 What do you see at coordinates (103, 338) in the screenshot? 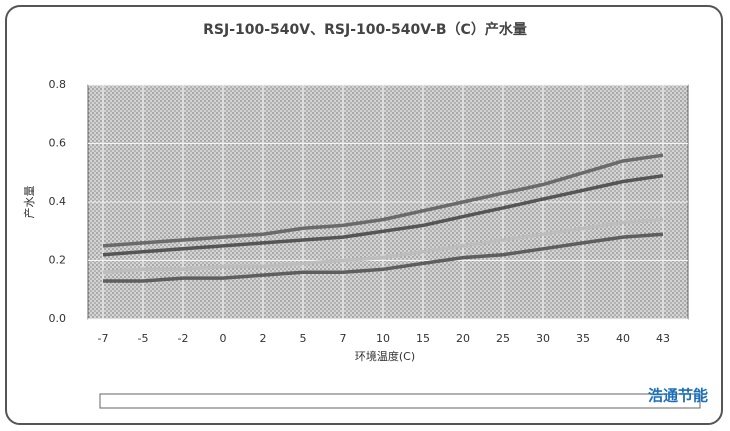
I see `x-tick-label: -7` at bounding box center [103, 338].